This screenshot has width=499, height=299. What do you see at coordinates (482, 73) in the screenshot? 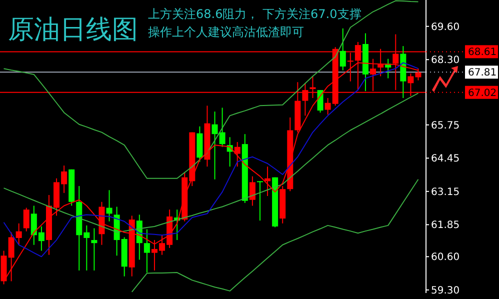
I see `ref-line-label: 67.81` at bounding box center [482, 73].